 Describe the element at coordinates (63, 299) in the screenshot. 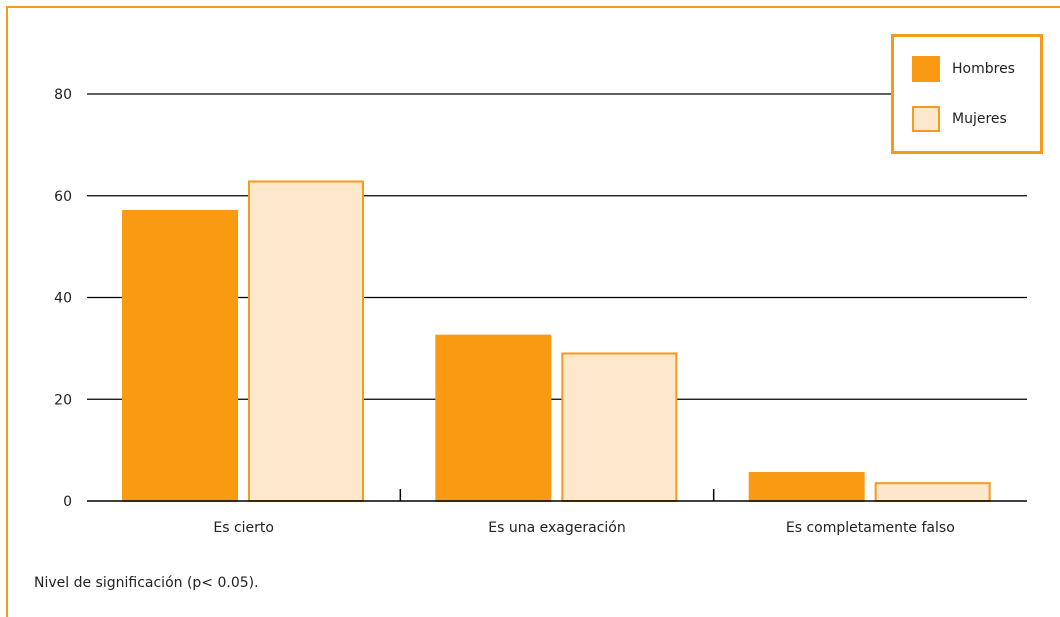

I see `y-tick-label-40: 40` at that location.